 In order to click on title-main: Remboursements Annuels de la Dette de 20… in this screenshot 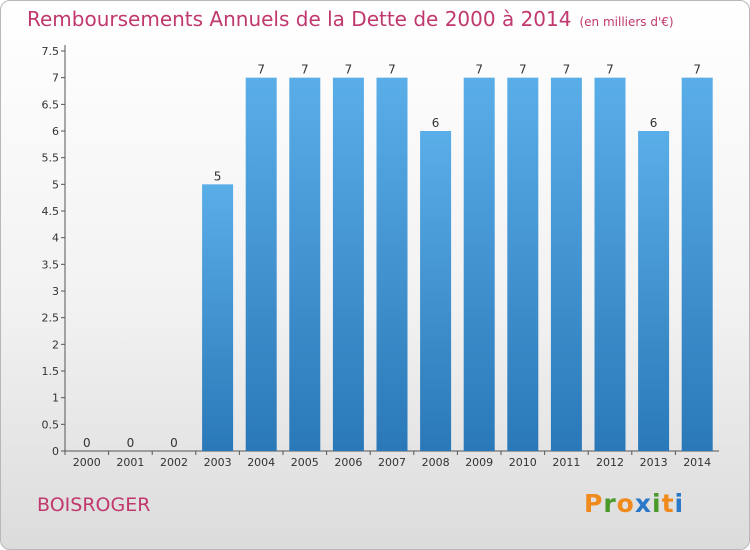, I will do `click(299, 19)`.